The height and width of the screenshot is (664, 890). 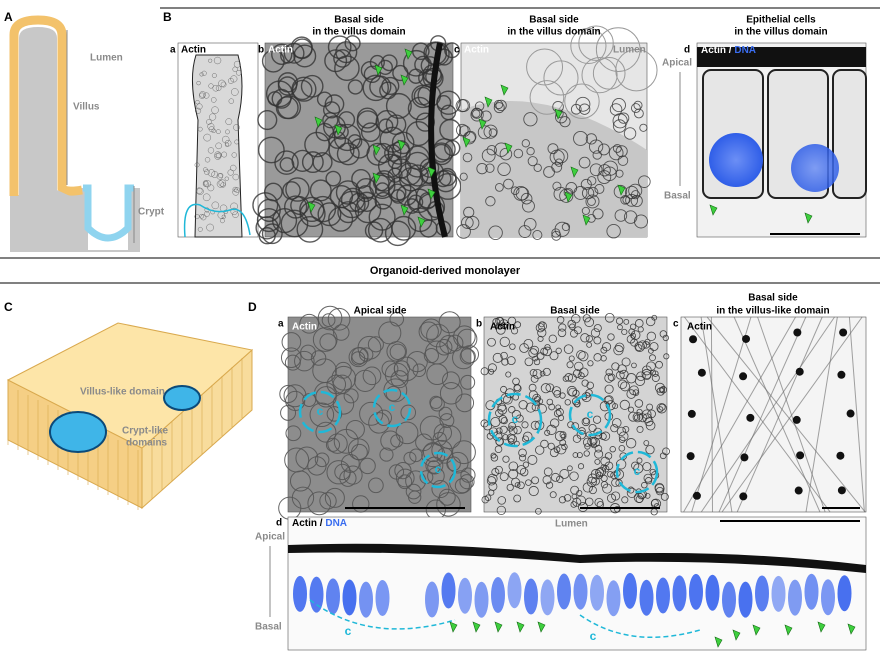 What do you see at coordinates (772, 311) in the screenshot?
I see `subtitle: in the villus-like domain` at bounding box center [772, 311].